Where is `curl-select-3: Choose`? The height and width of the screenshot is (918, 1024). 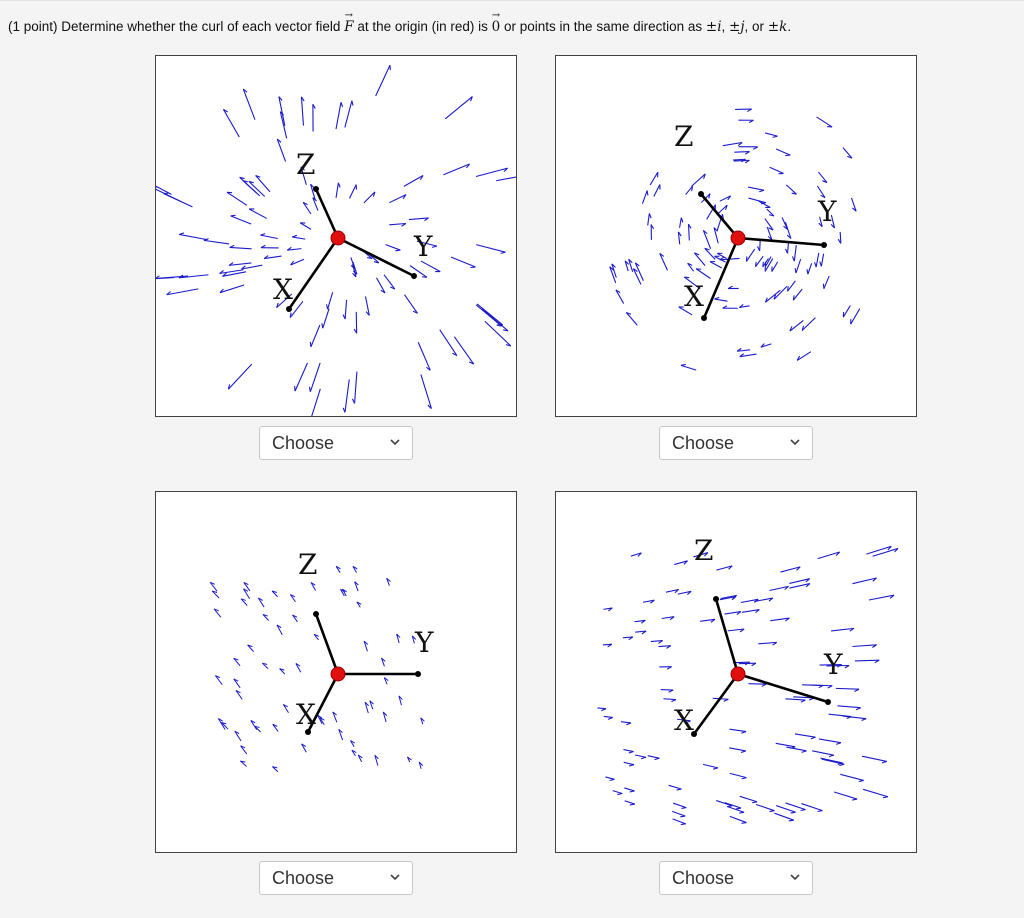 curl-select-3: Choose is located at coordinates (336, 878).